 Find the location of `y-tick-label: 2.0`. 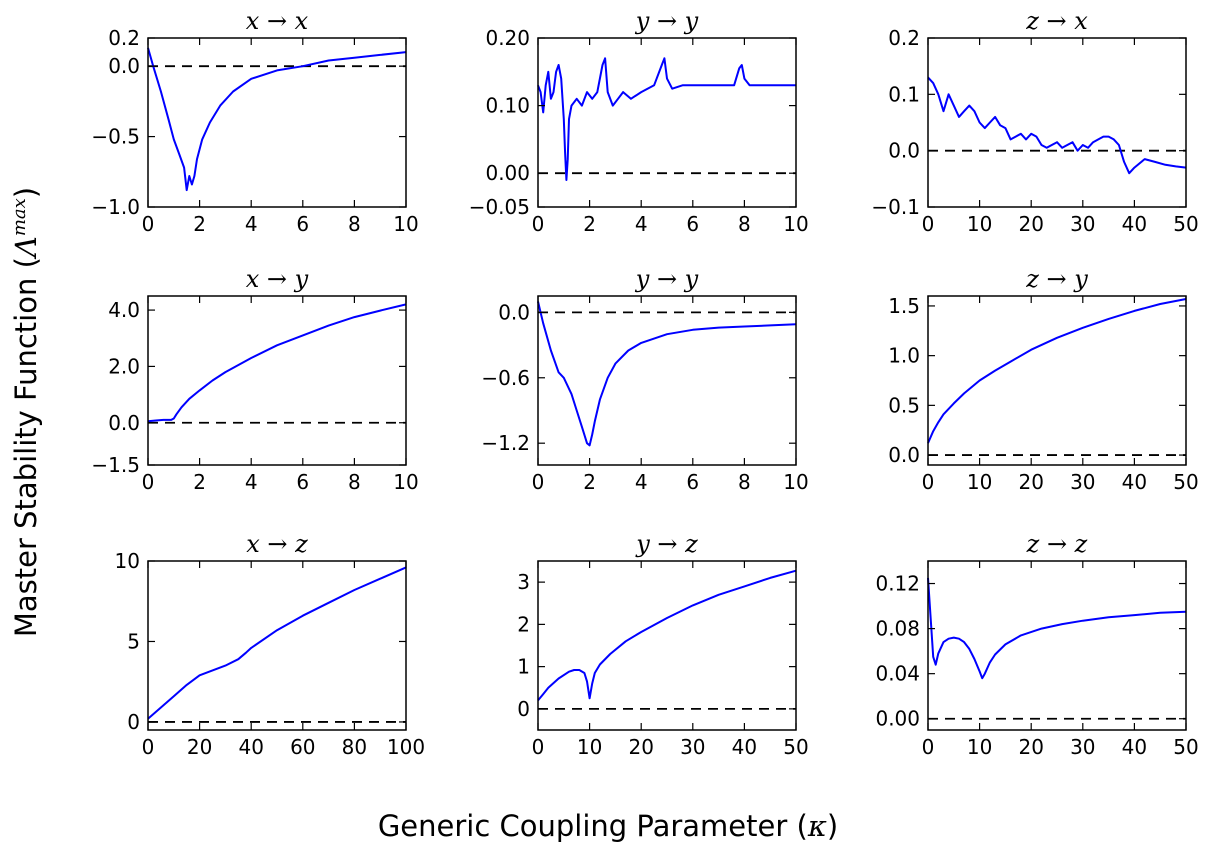

y-tick-label: 2.0 is located at coordinates (124, 366).